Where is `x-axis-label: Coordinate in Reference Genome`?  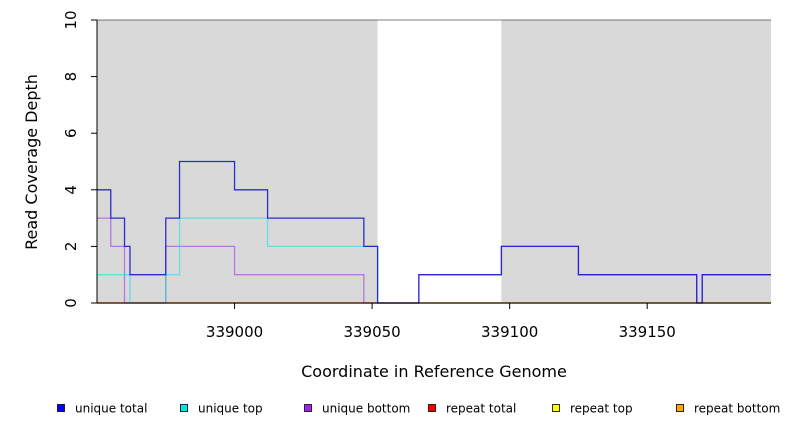 x-axis-label: Coordinate in Reference Genome is located at coordinates (434, 371).